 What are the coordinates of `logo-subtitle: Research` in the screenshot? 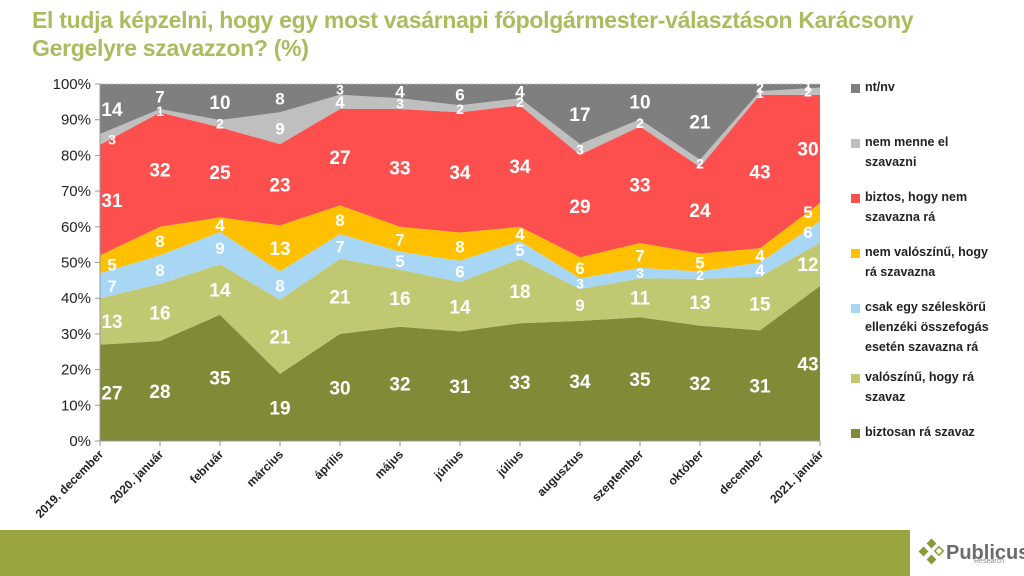 It's located at (989, 561).